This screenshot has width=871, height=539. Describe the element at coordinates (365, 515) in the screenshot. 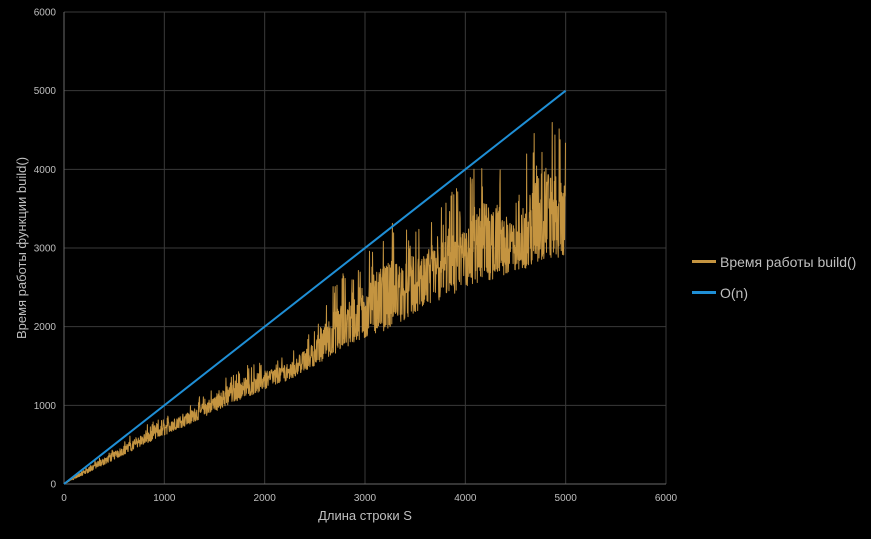

I see `x-axis-label: Длина строки S` at that location.